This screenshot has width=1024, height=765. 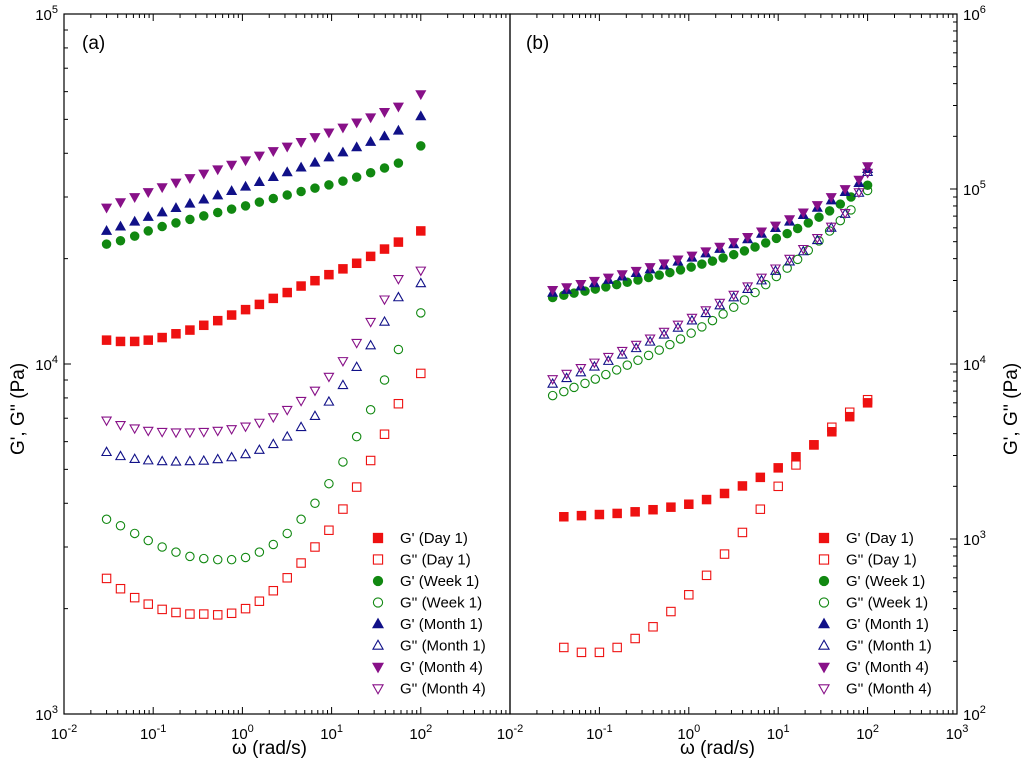 I want to click on y-axis-title-right: G', G'' (Pa), so click(x=1011, y=409).